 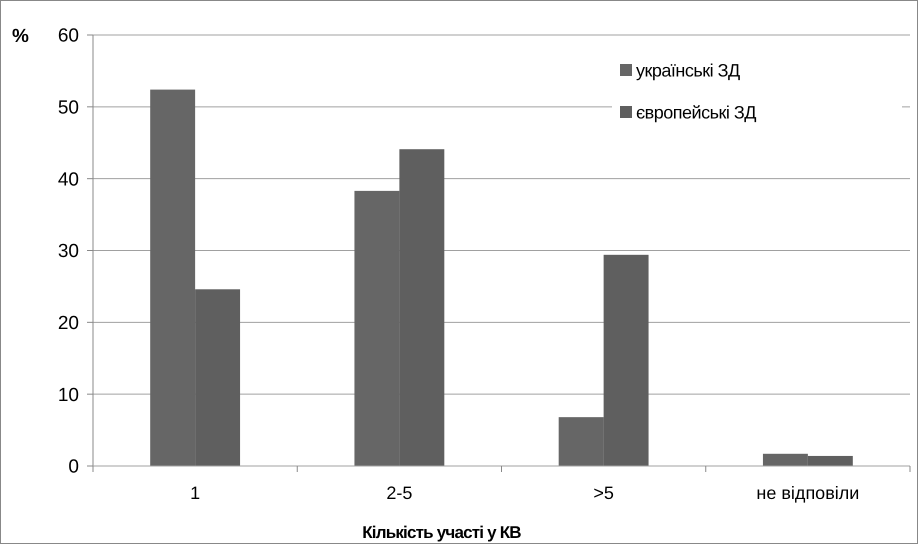 I want to click on y-tick-label: 0, so click(x=73, y=467).